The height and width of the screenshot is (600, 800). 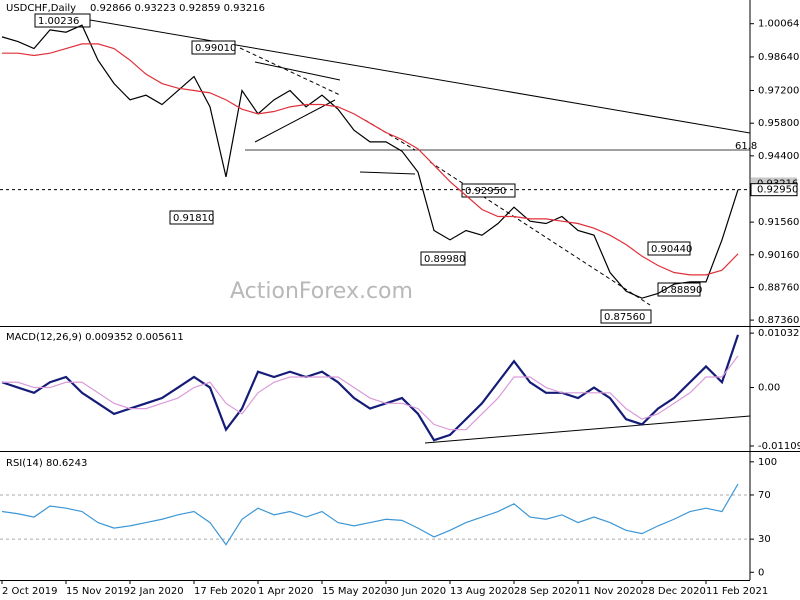 What do you see at coordinates (777, 190) in the screenshot?
I see `price-tag-label: 0.92950` at bounding box center [777, 190].